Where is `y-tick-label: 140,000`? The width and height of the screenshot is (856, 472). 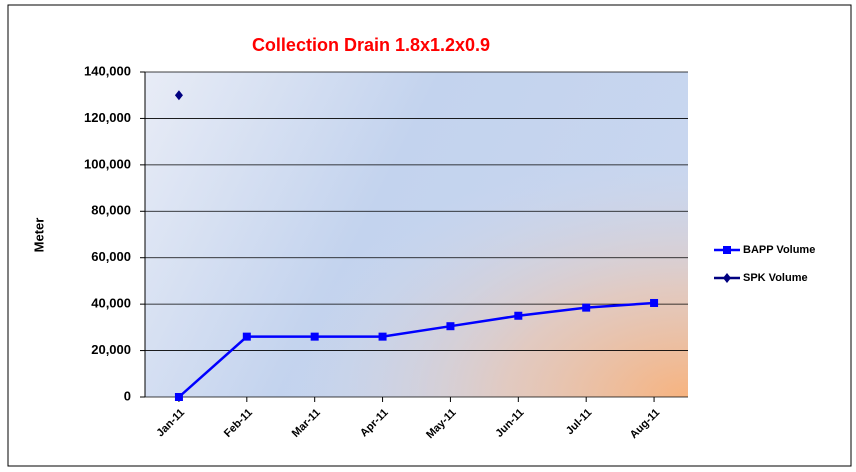
y-tick-label: 140,000 is located at coordinates (107, 70).